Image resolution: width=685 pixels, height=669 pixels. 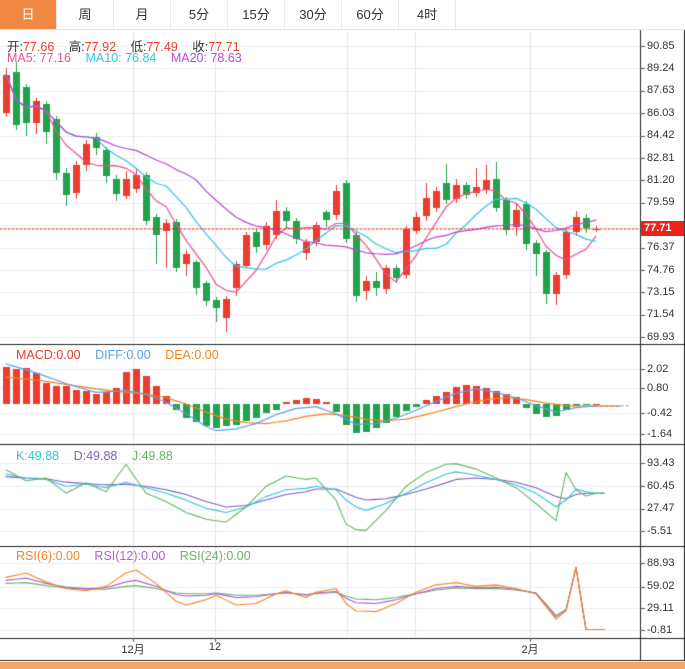 I want to click on y-axis-label: -1.64, so click(x=660, y=433).